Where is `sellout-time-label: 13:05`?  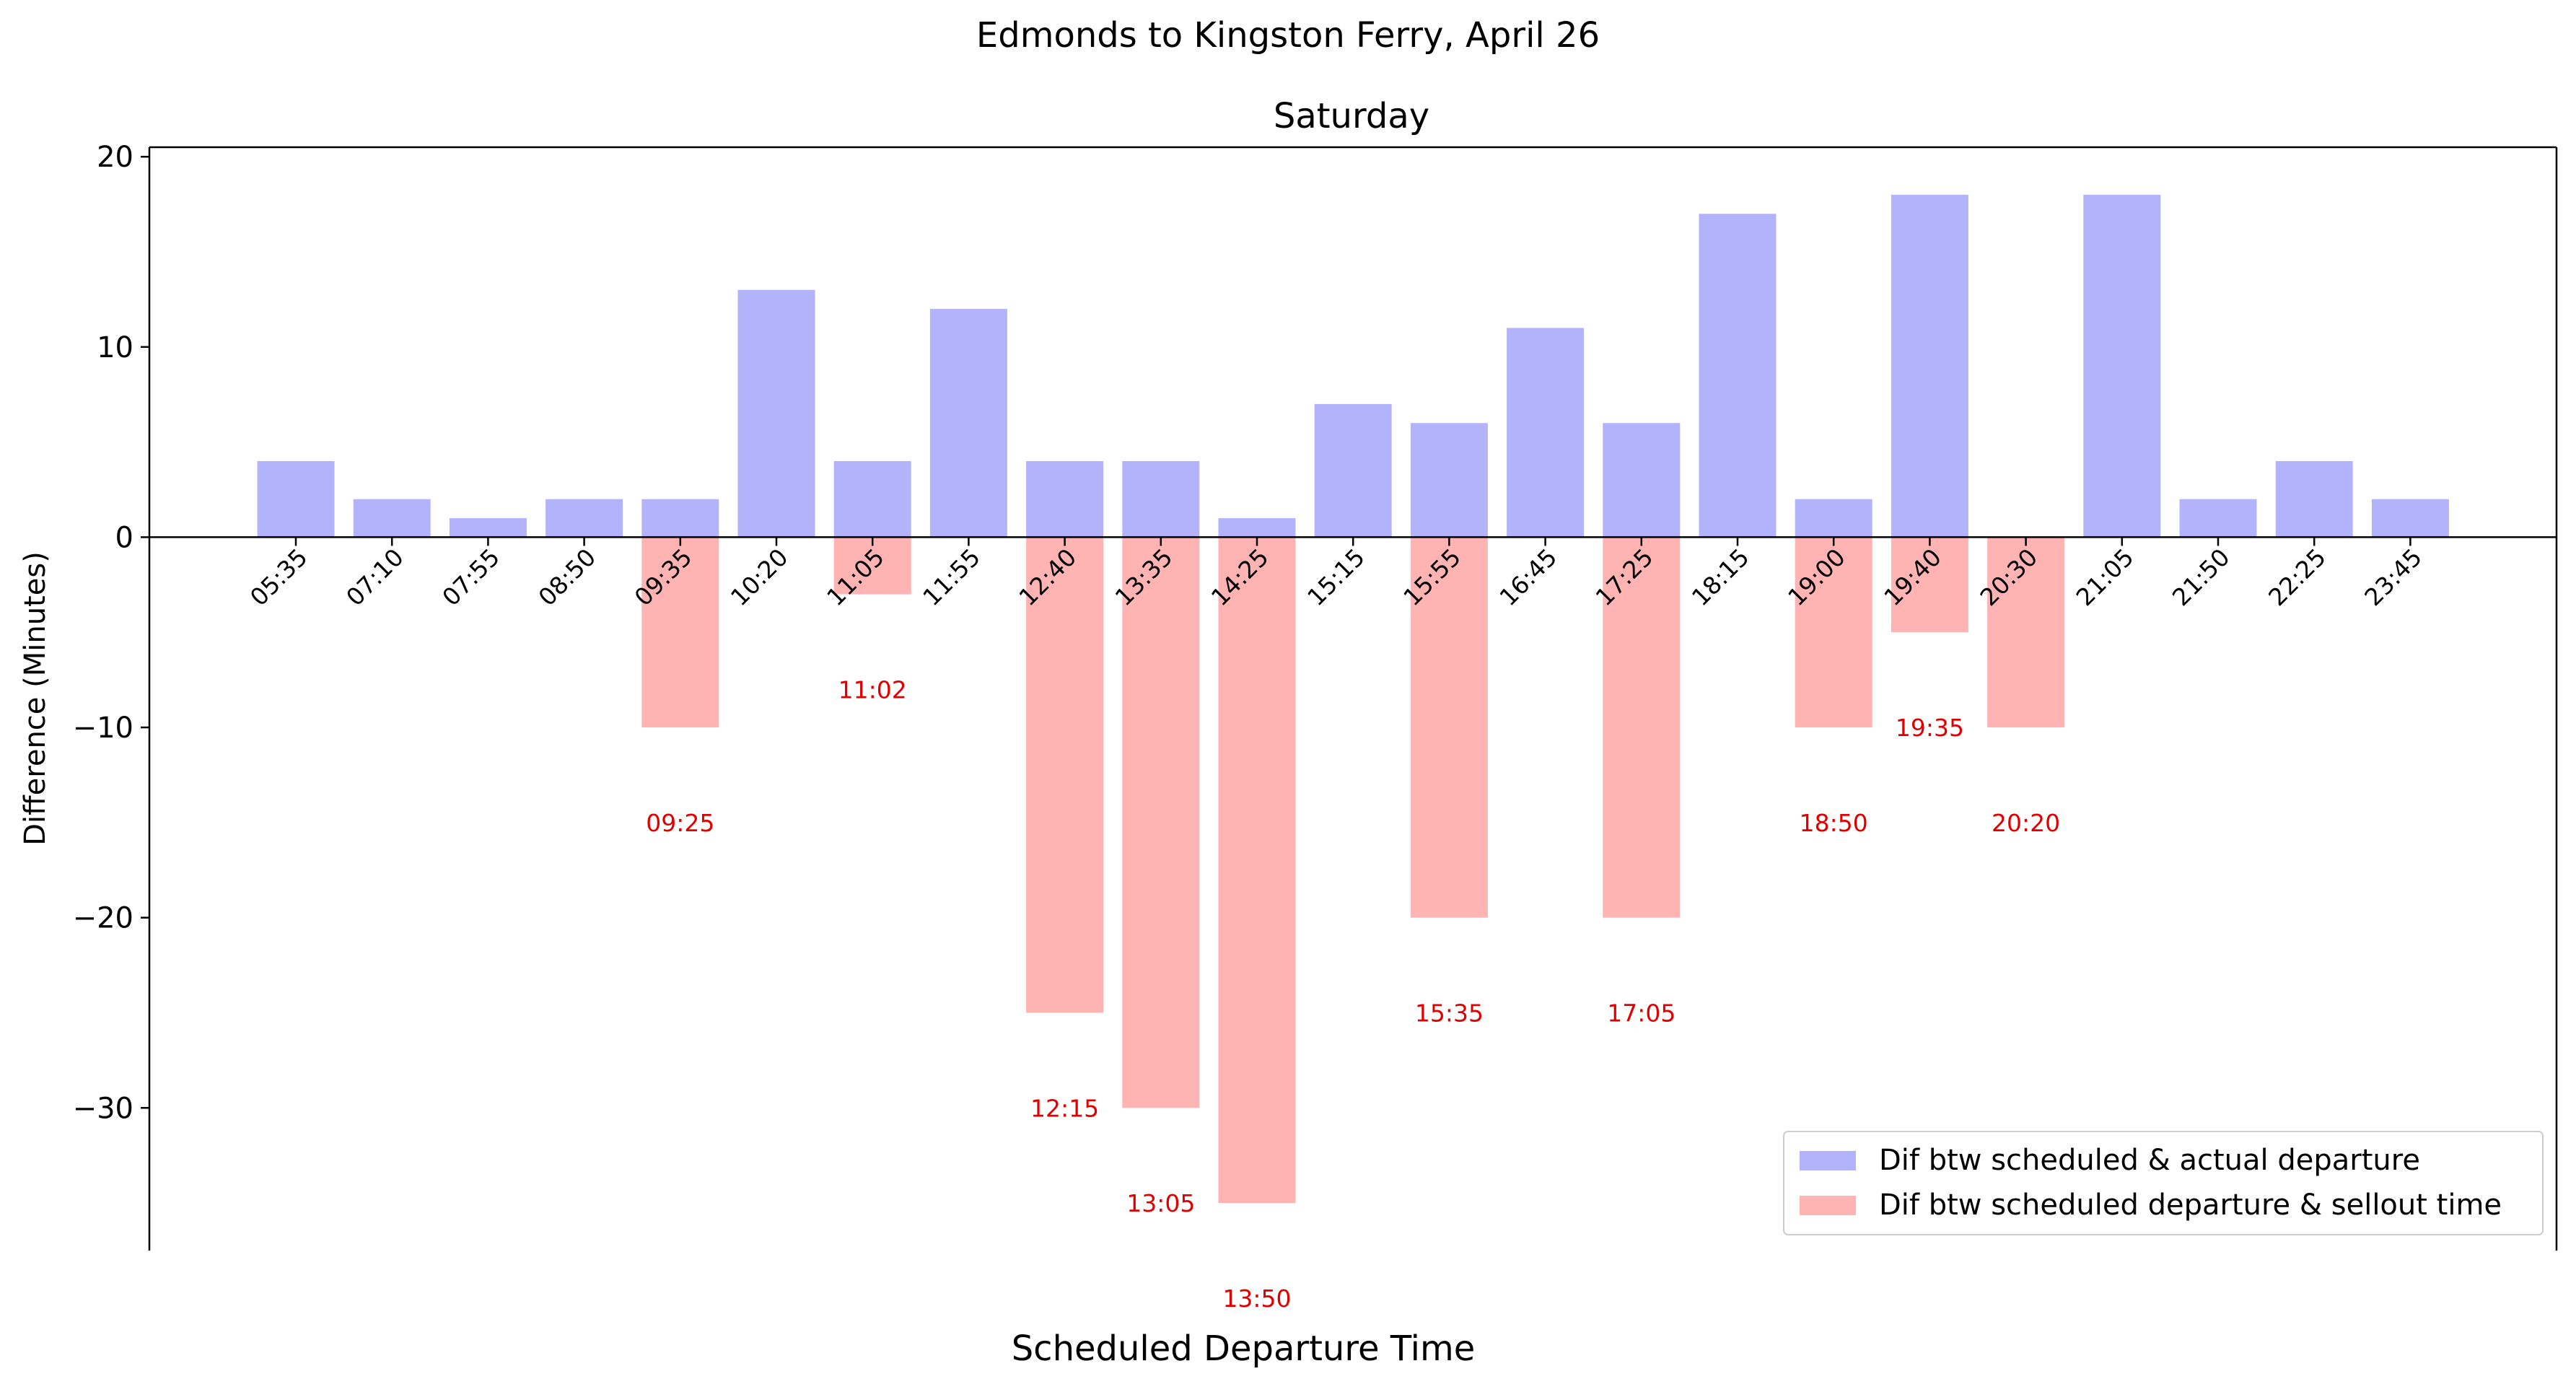
sellout-time-label: 13:05 is located at coordinates (1160, 1203).